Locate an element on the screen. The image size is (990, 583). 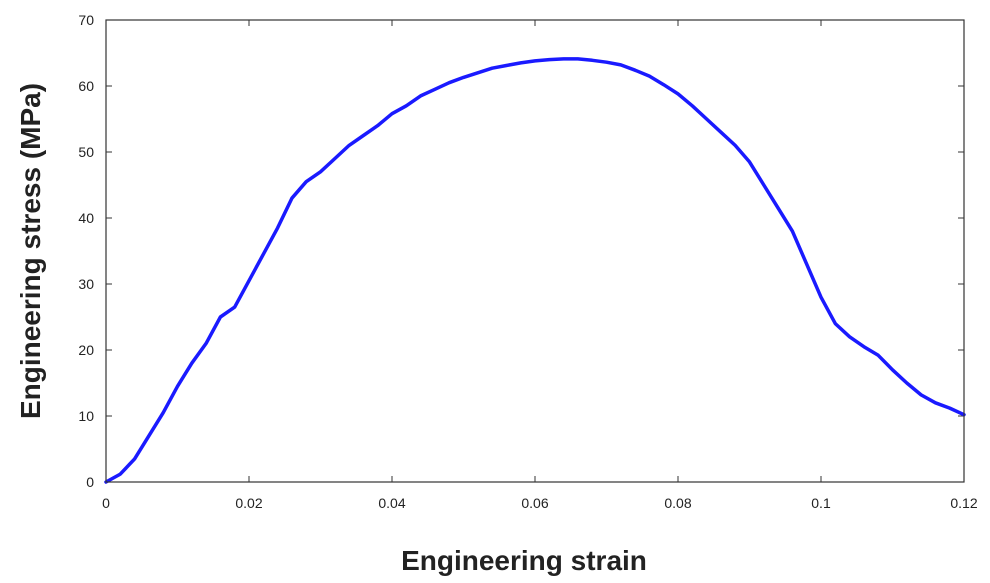
x-axis-title: Engineering strain is located at coordinates (524, 560).